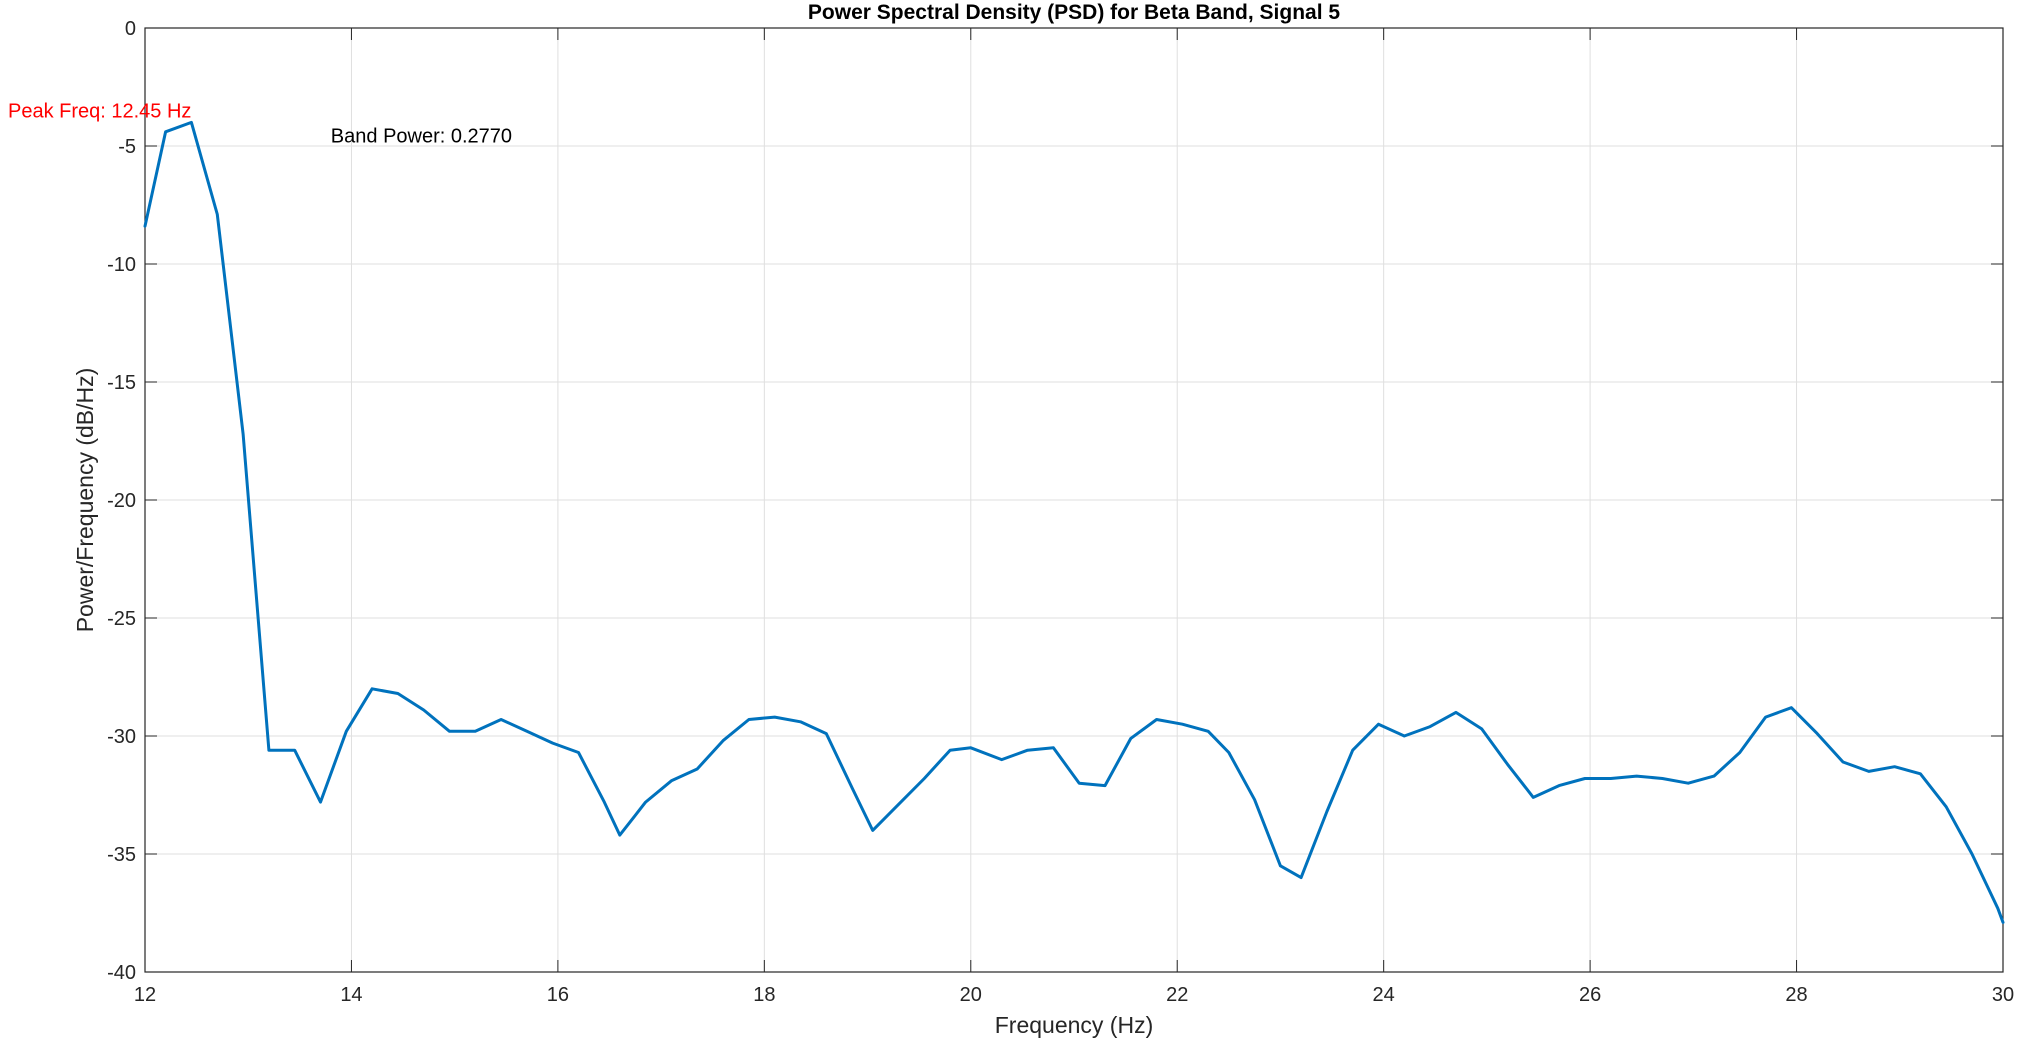  Describe the element at coordinates (971, 995) in the screenshot. I see `x-tick-label: 20` at that location.